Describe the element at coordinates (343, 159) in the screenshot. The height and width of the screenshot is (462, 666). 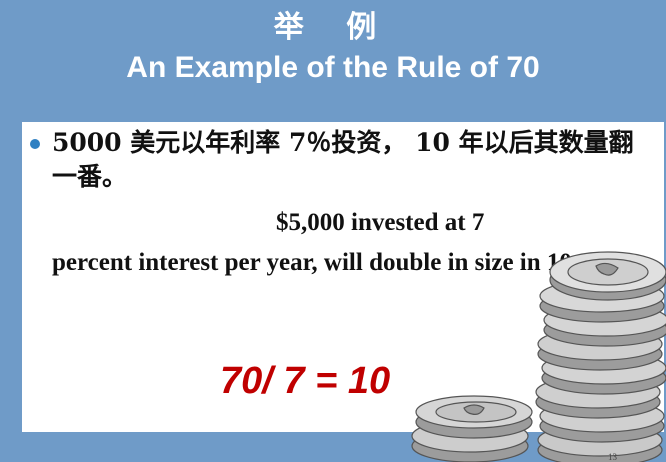
I see `bullet-text-chinese: 5000 美元以年利率 7％投资， 10 年以后其数量翻一番。` at that location.